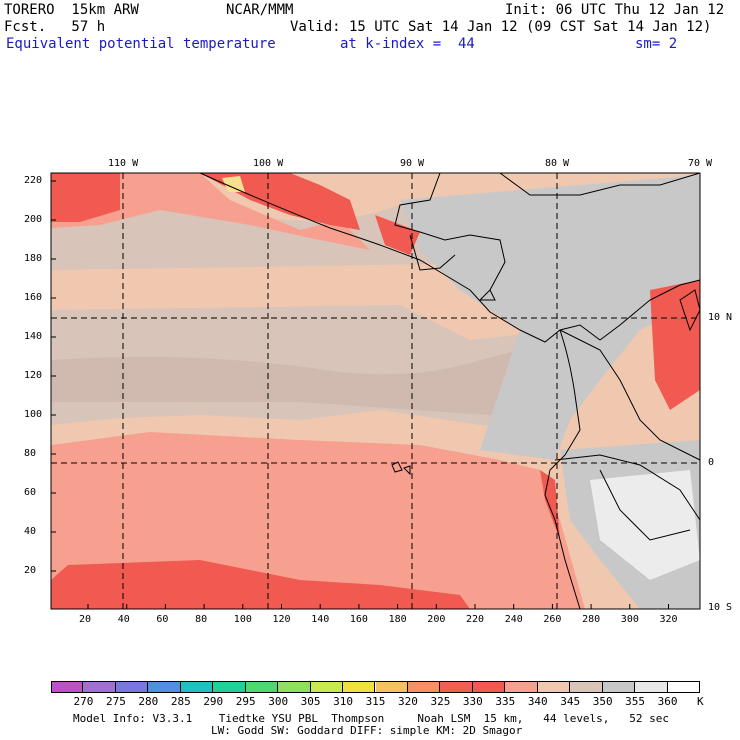  What do you see at coordinates (281, 619) in the screenshot?
I see `x-tick-label: 120` at bounding box center [281, 619].